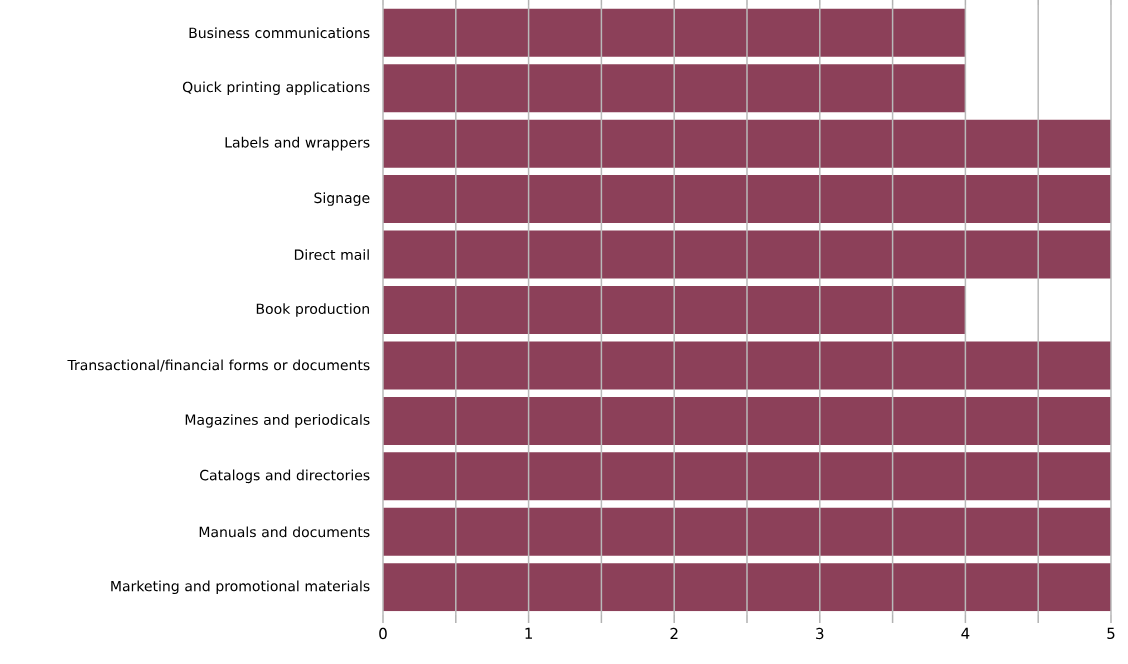 The image size is (1128, 664). Describe the element at coordinates (674, 633) in the screenshot. I see `x-tick-label: 2` at that location.